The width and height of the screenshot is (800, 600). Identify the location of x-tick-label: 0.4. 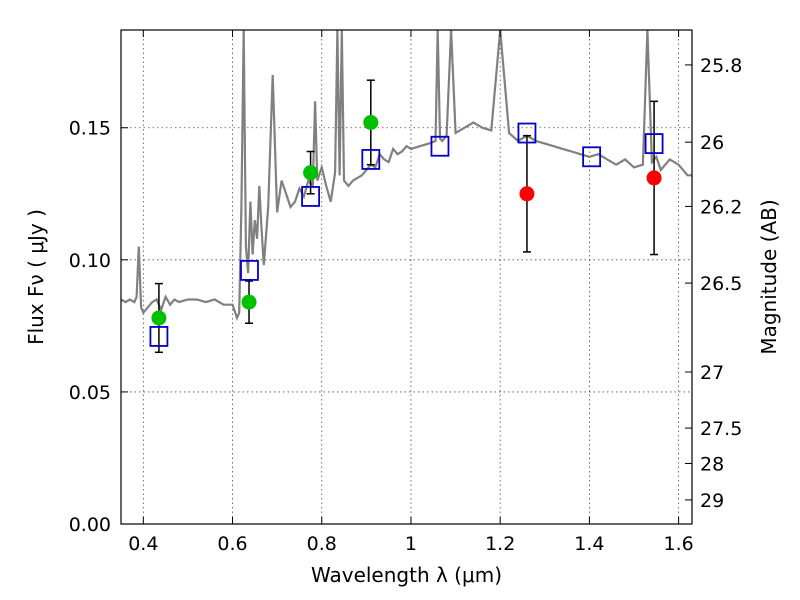
(143, 544).